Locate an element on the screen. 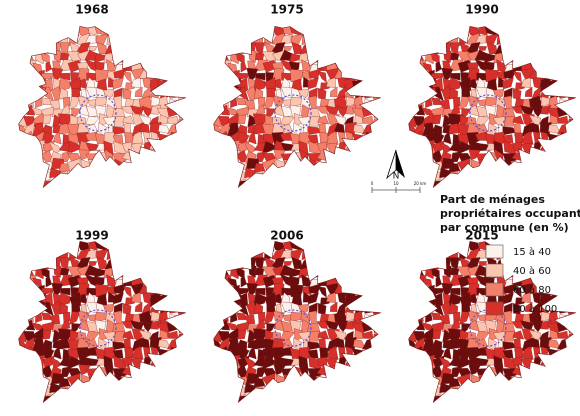 Image resolution: width=580 pixels, height=416 pixels. scale-label: 10 is located at coordinates (396, 183).